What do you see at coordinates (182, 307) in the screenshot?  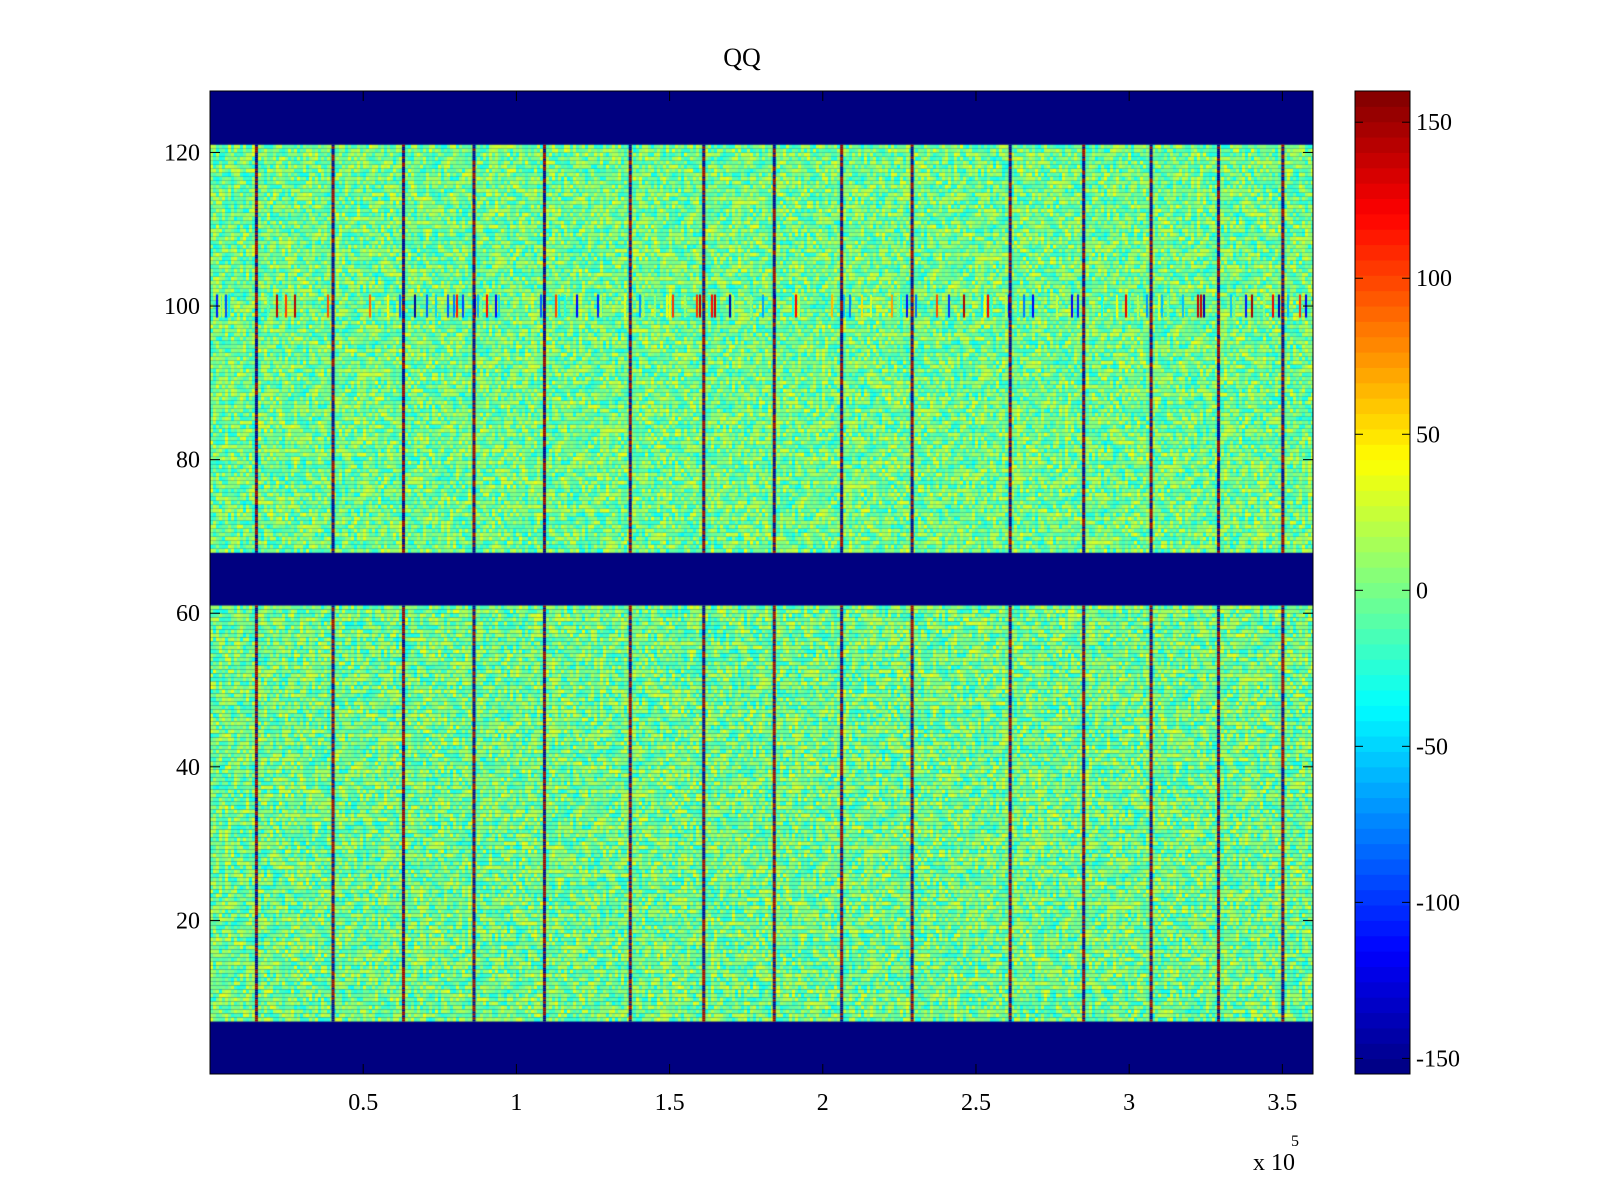 I see `y-tick-label: 100` at bounding box center [182, 307].